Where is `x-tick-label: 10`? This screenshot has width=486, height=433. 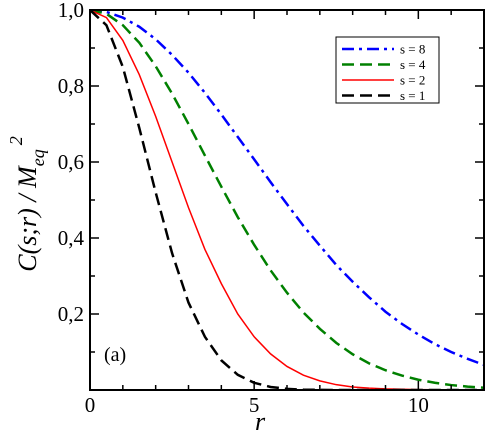
x-tick-label: 10 is located at coordinates (418, 405).